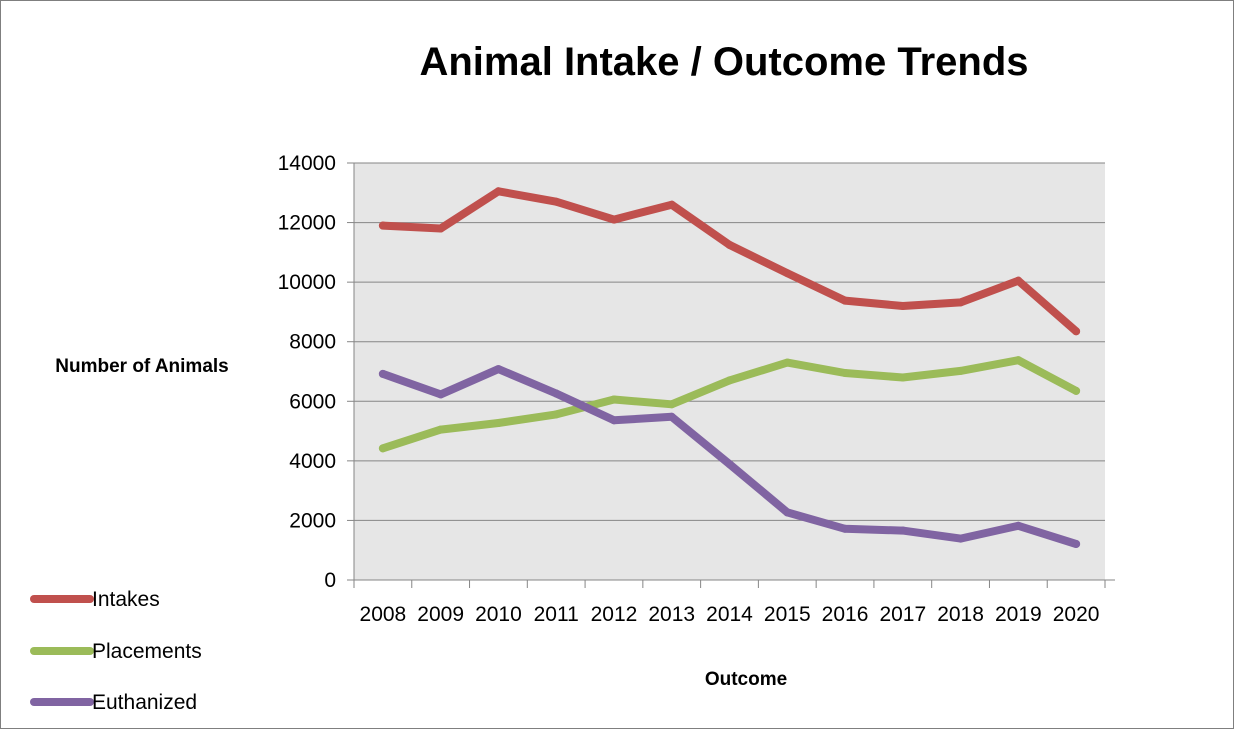 The height and width of the screenshot is (729, 1234). I want to click on legend-item-euthanized: Euthanized, so click(113, 702).